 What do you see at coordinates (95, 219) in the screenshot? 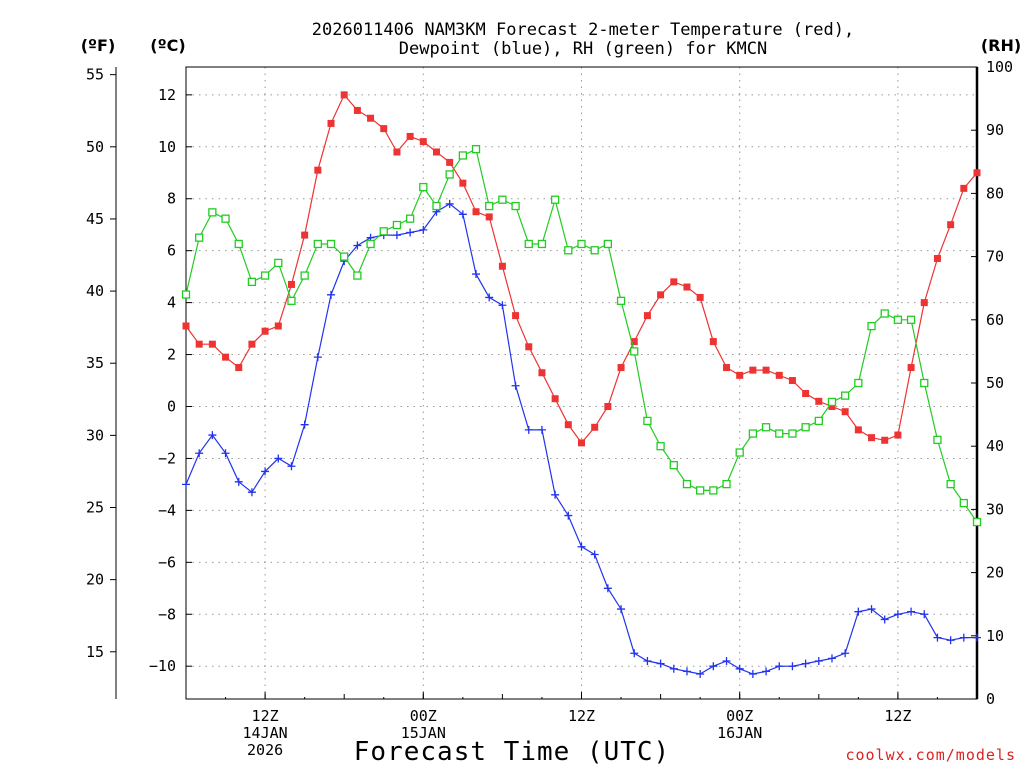
I see `fahrenheit-tick-label: 45` at bounding box center [95, 219].